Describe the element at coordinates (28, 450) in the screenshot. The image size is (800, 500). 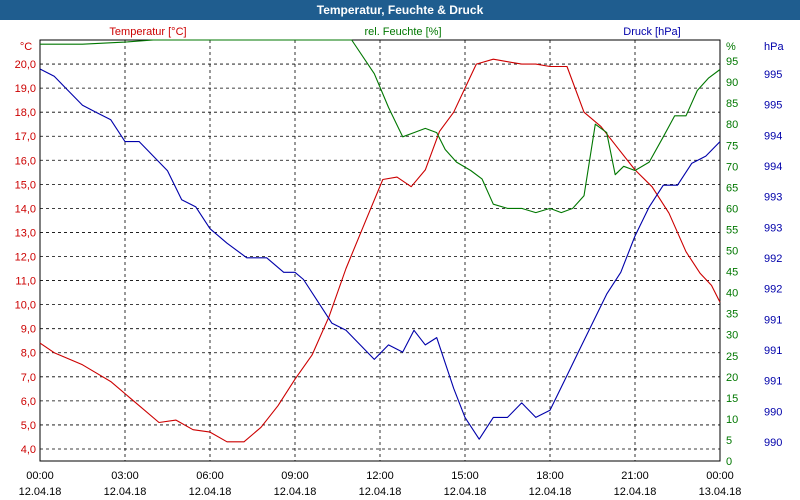
I see `temp-tick-label: 4,0` at that location.